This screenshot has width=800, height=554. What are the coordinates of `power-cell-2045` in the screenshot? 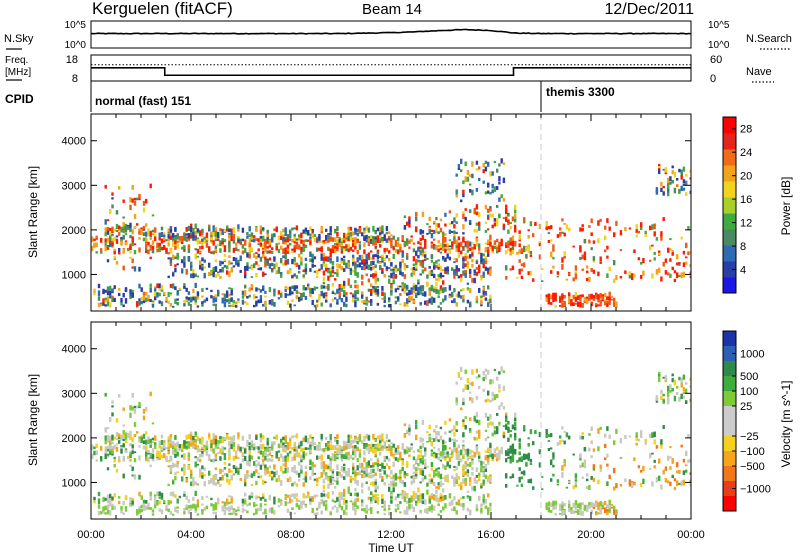 It's located at (492, 186).